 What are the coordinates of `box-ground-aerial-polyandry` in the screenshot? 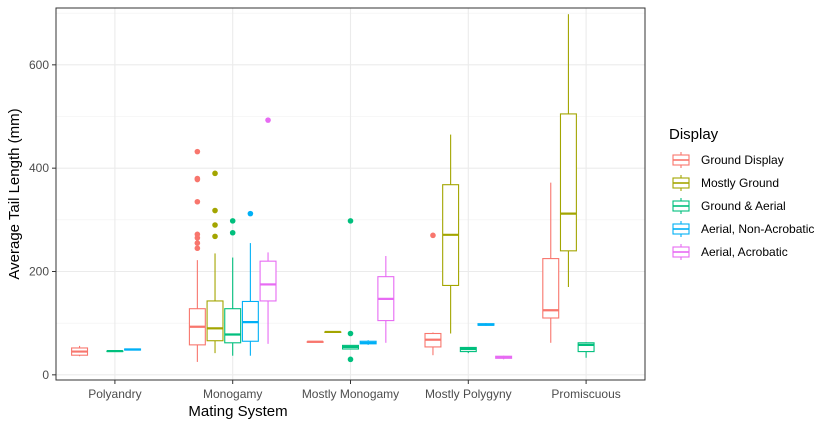 It's located at (115, 351).